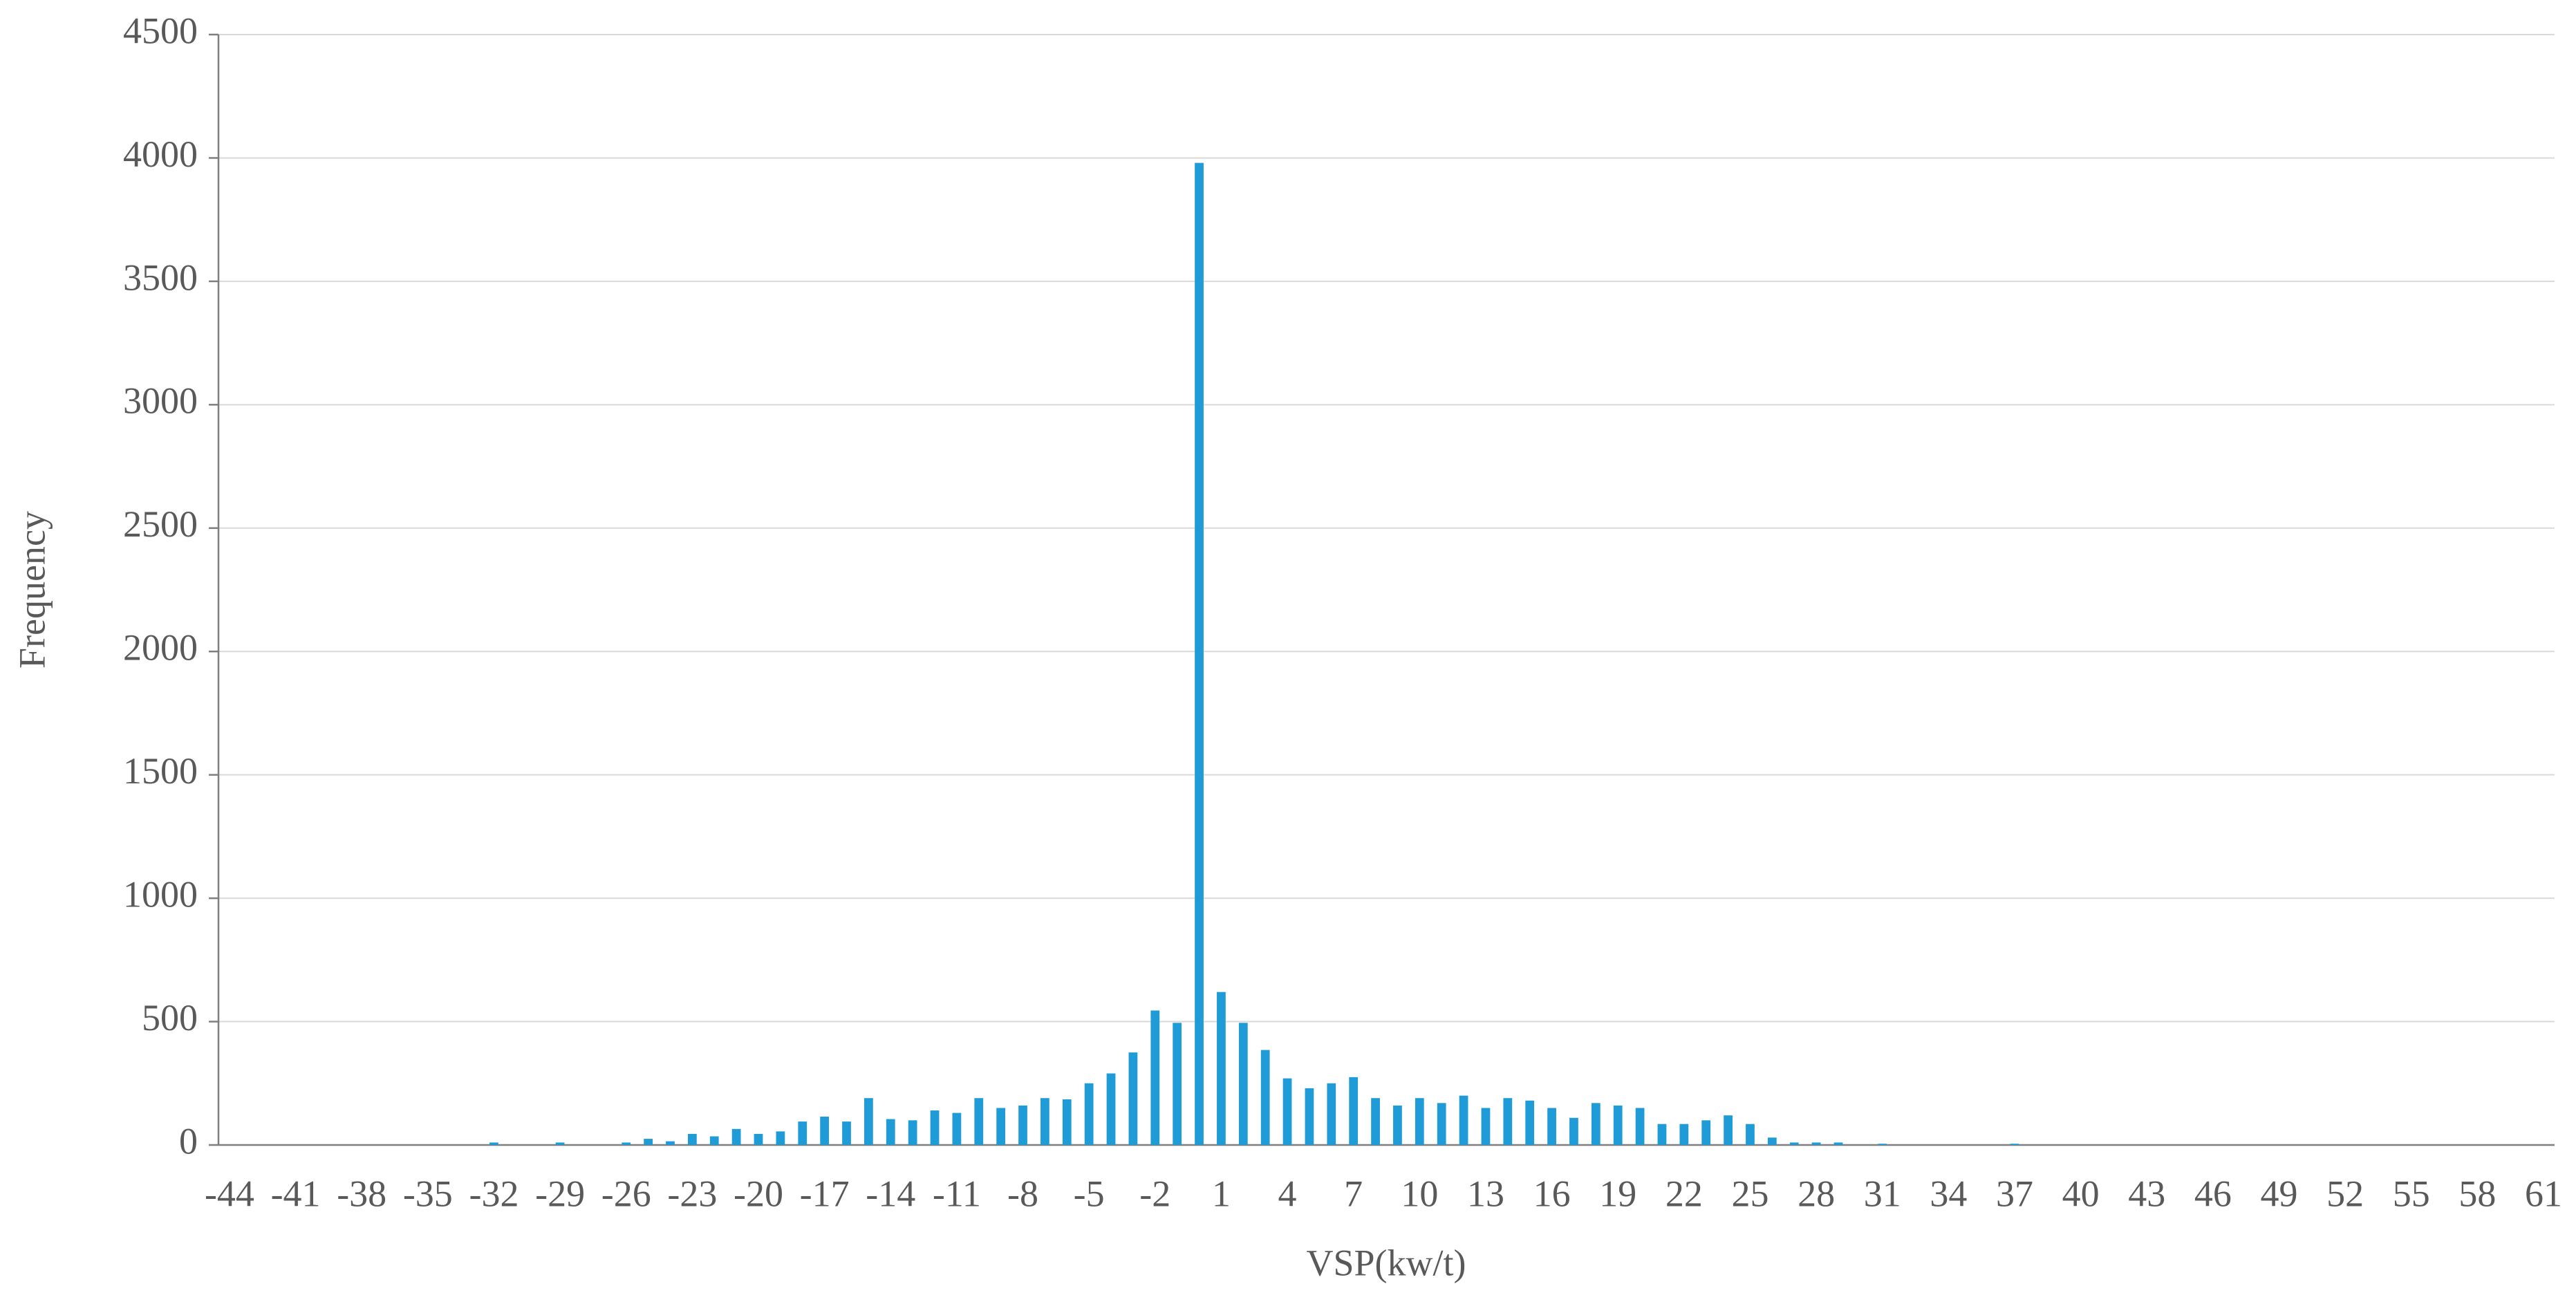 This screenshot has height=1313, width=2576. Describe the element at coordinates (160, 30) in the screenshot. I see `y-tick-label: 4500` at that location.